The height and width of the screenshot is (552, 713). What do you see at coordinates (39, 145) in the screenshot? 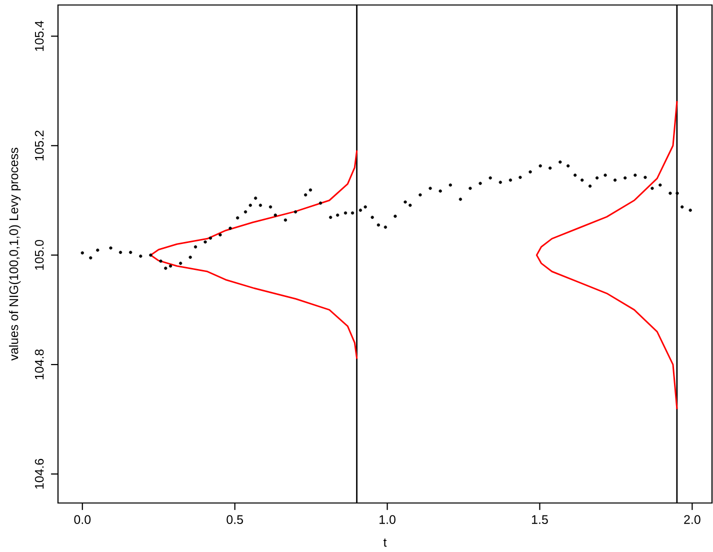
I see `y-tick-label: 105.2` at bounding box center [39, 145].